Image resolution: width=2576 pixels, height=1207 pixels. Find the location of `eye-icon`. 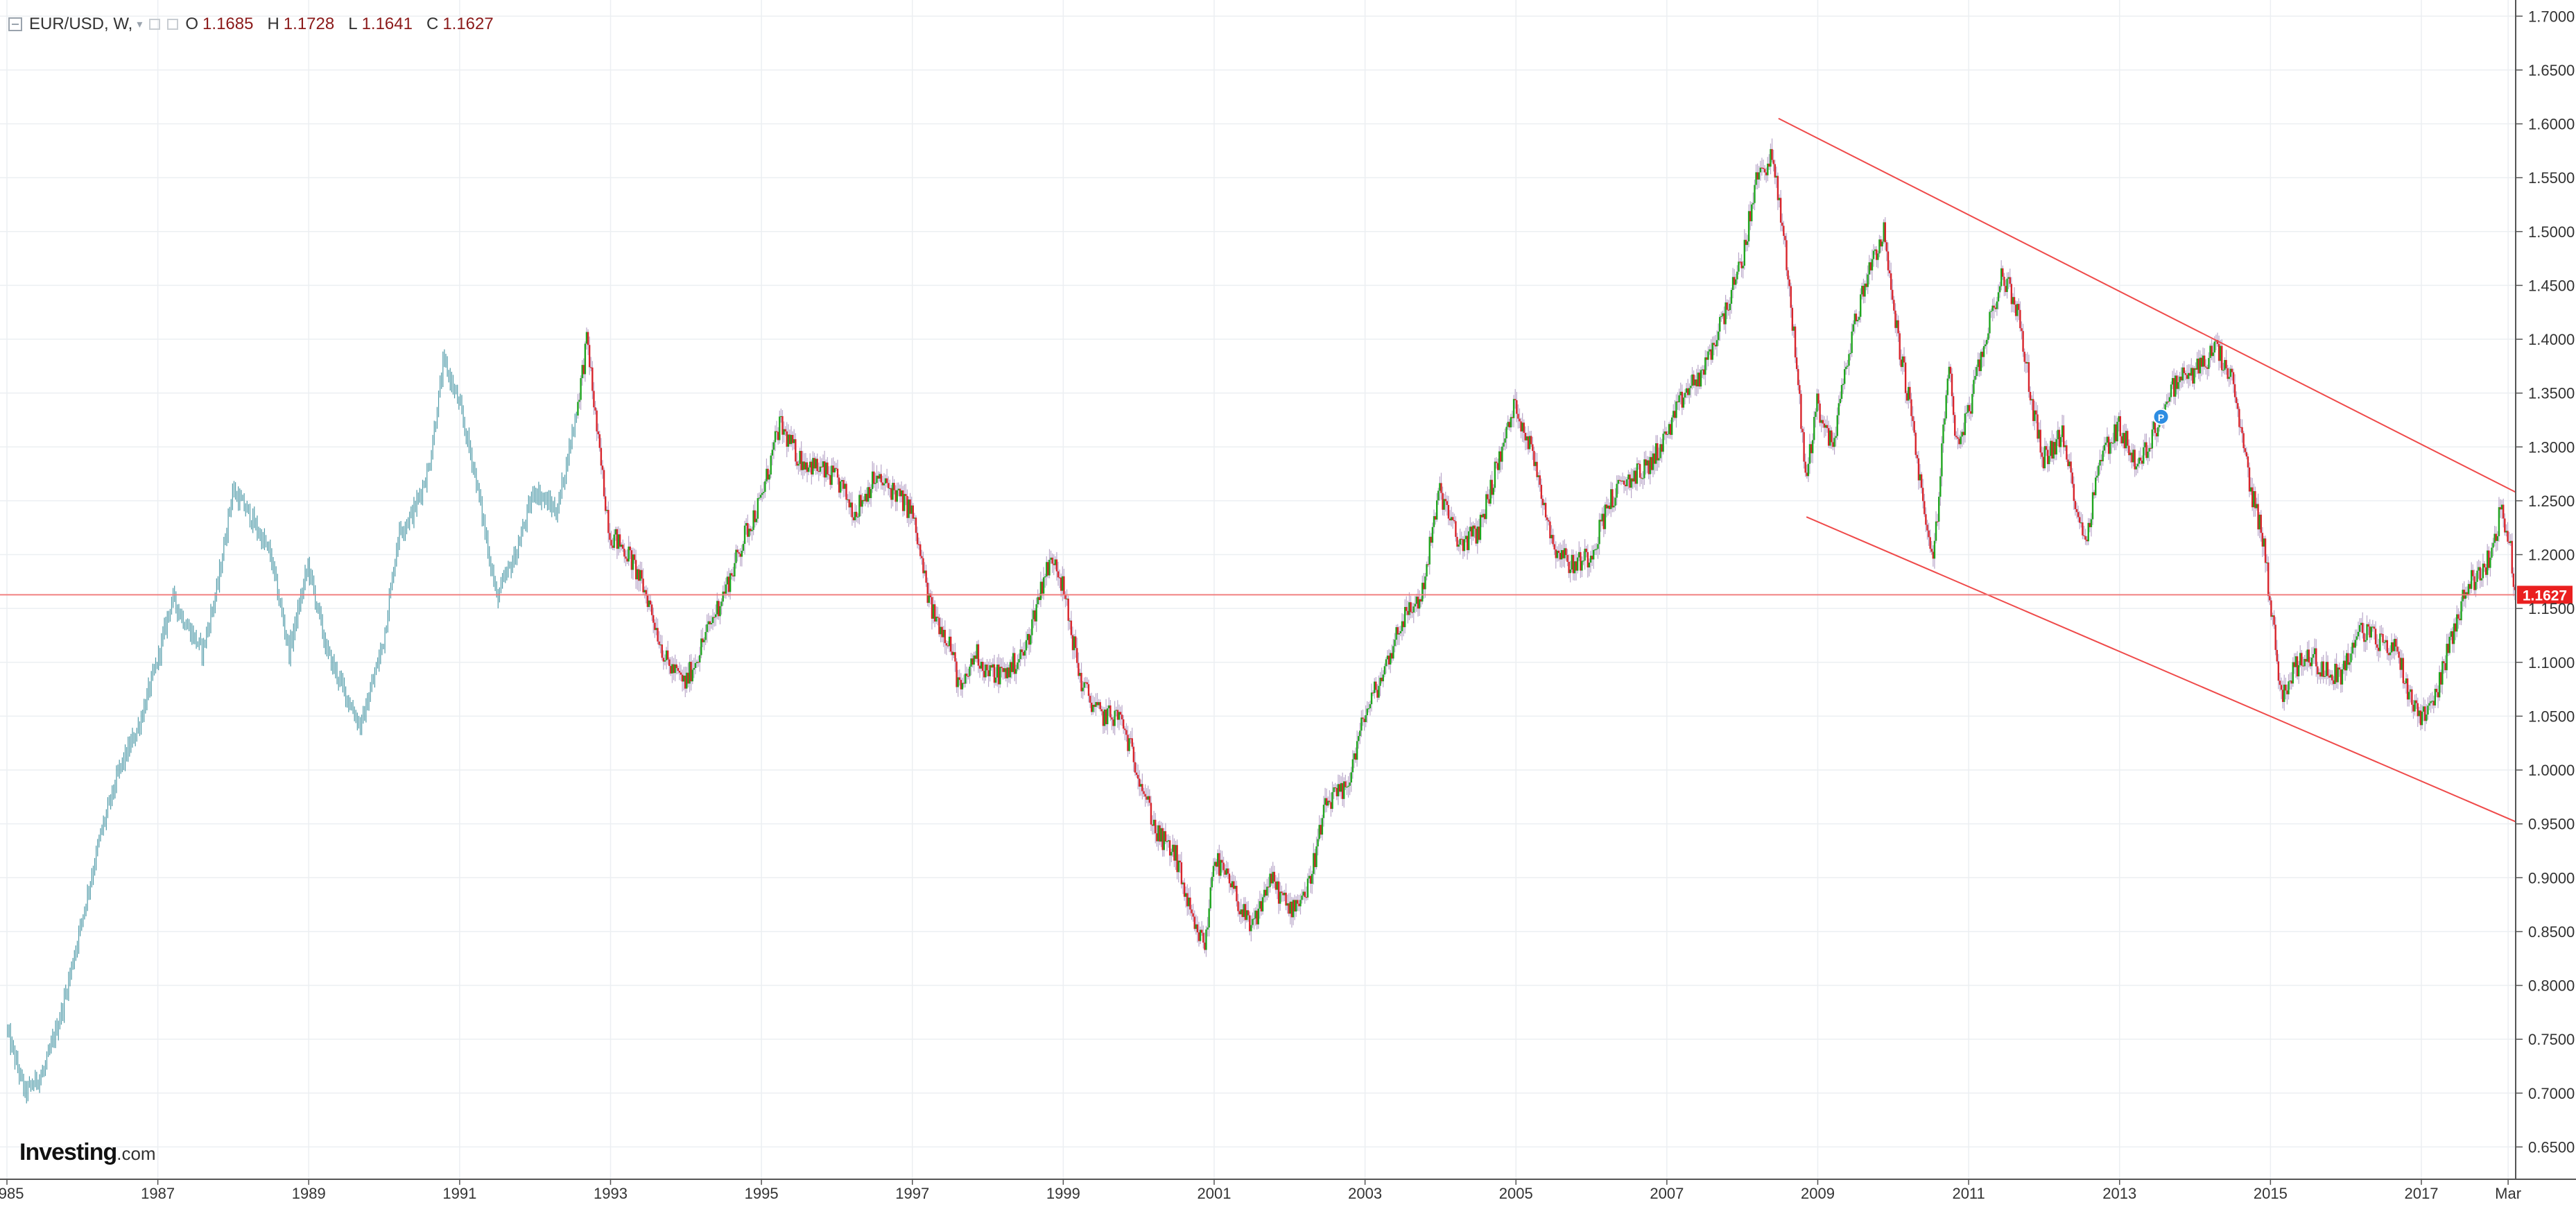

eye-icon is located at coordinates (173, 24).